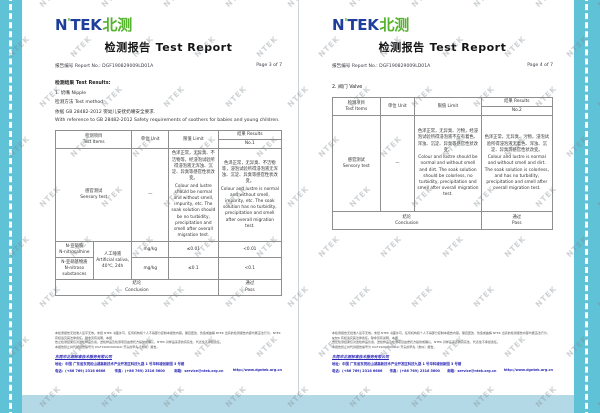 This screenshot has width=600, height=413. I want to click on cell-item-sensory: 感官测试 Sensory test, so click(356, 164).